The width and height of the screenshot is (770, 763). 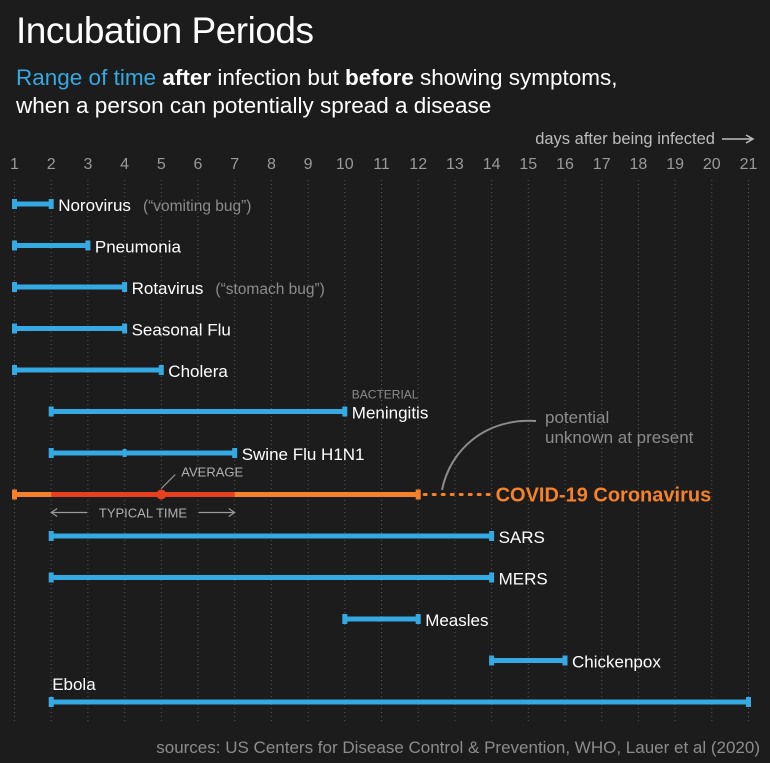 I want to click on x-tick-label: 4, so click(x=124, y=164).